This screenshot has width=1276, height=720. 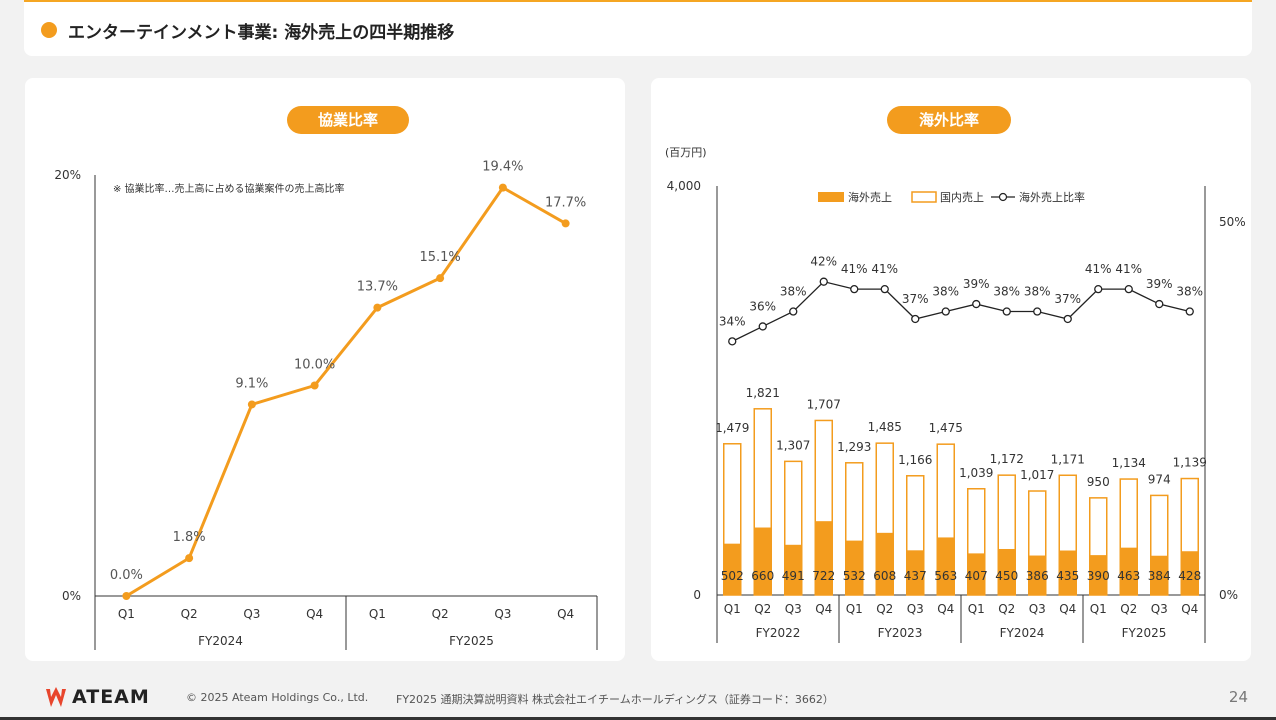 I want to click on y-tick-label: 20%, so click(x=67, y=175).